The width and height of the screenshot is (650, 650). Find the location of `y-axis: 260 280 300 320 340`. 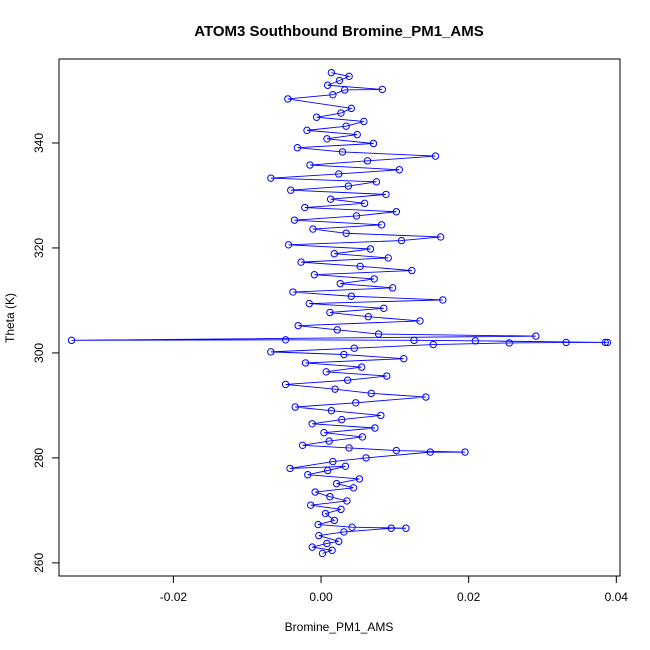

y-axis: 260 280 300 320 340 is located at coordinates (45, 353).